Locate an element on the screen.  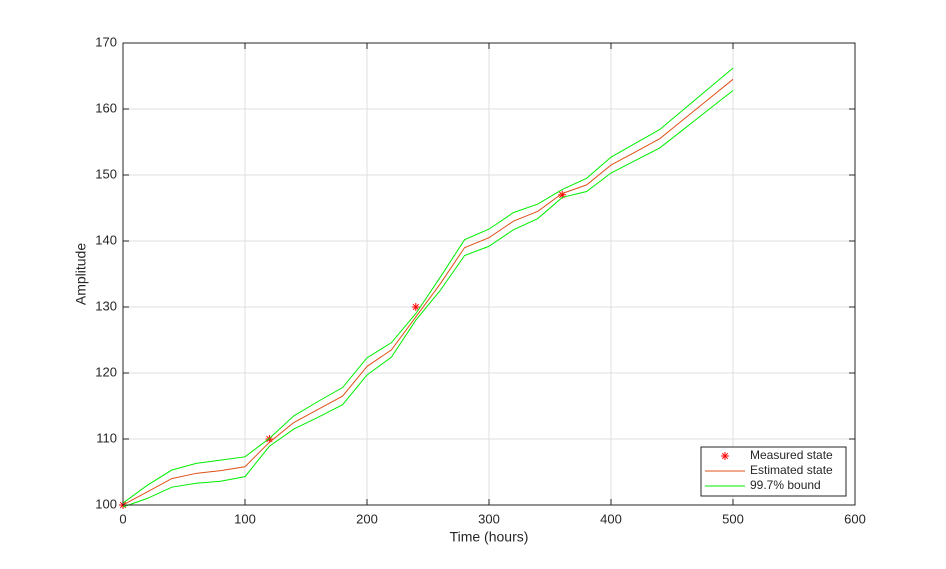
legend-label: Measured state is located at coordinates (791, 455).